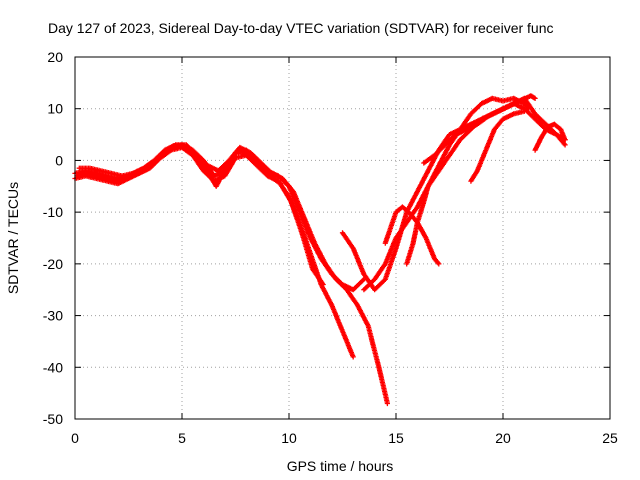  Describe the element at coordinates (53, 419) in the screenshot. I see `y-tick-label: -50` at that location.